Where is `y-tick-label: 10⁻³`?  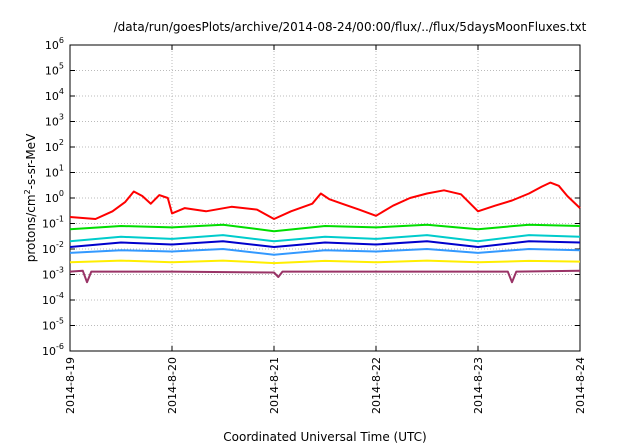
y-tick-label: 10⁻³ is located at coordinates (53, 274).